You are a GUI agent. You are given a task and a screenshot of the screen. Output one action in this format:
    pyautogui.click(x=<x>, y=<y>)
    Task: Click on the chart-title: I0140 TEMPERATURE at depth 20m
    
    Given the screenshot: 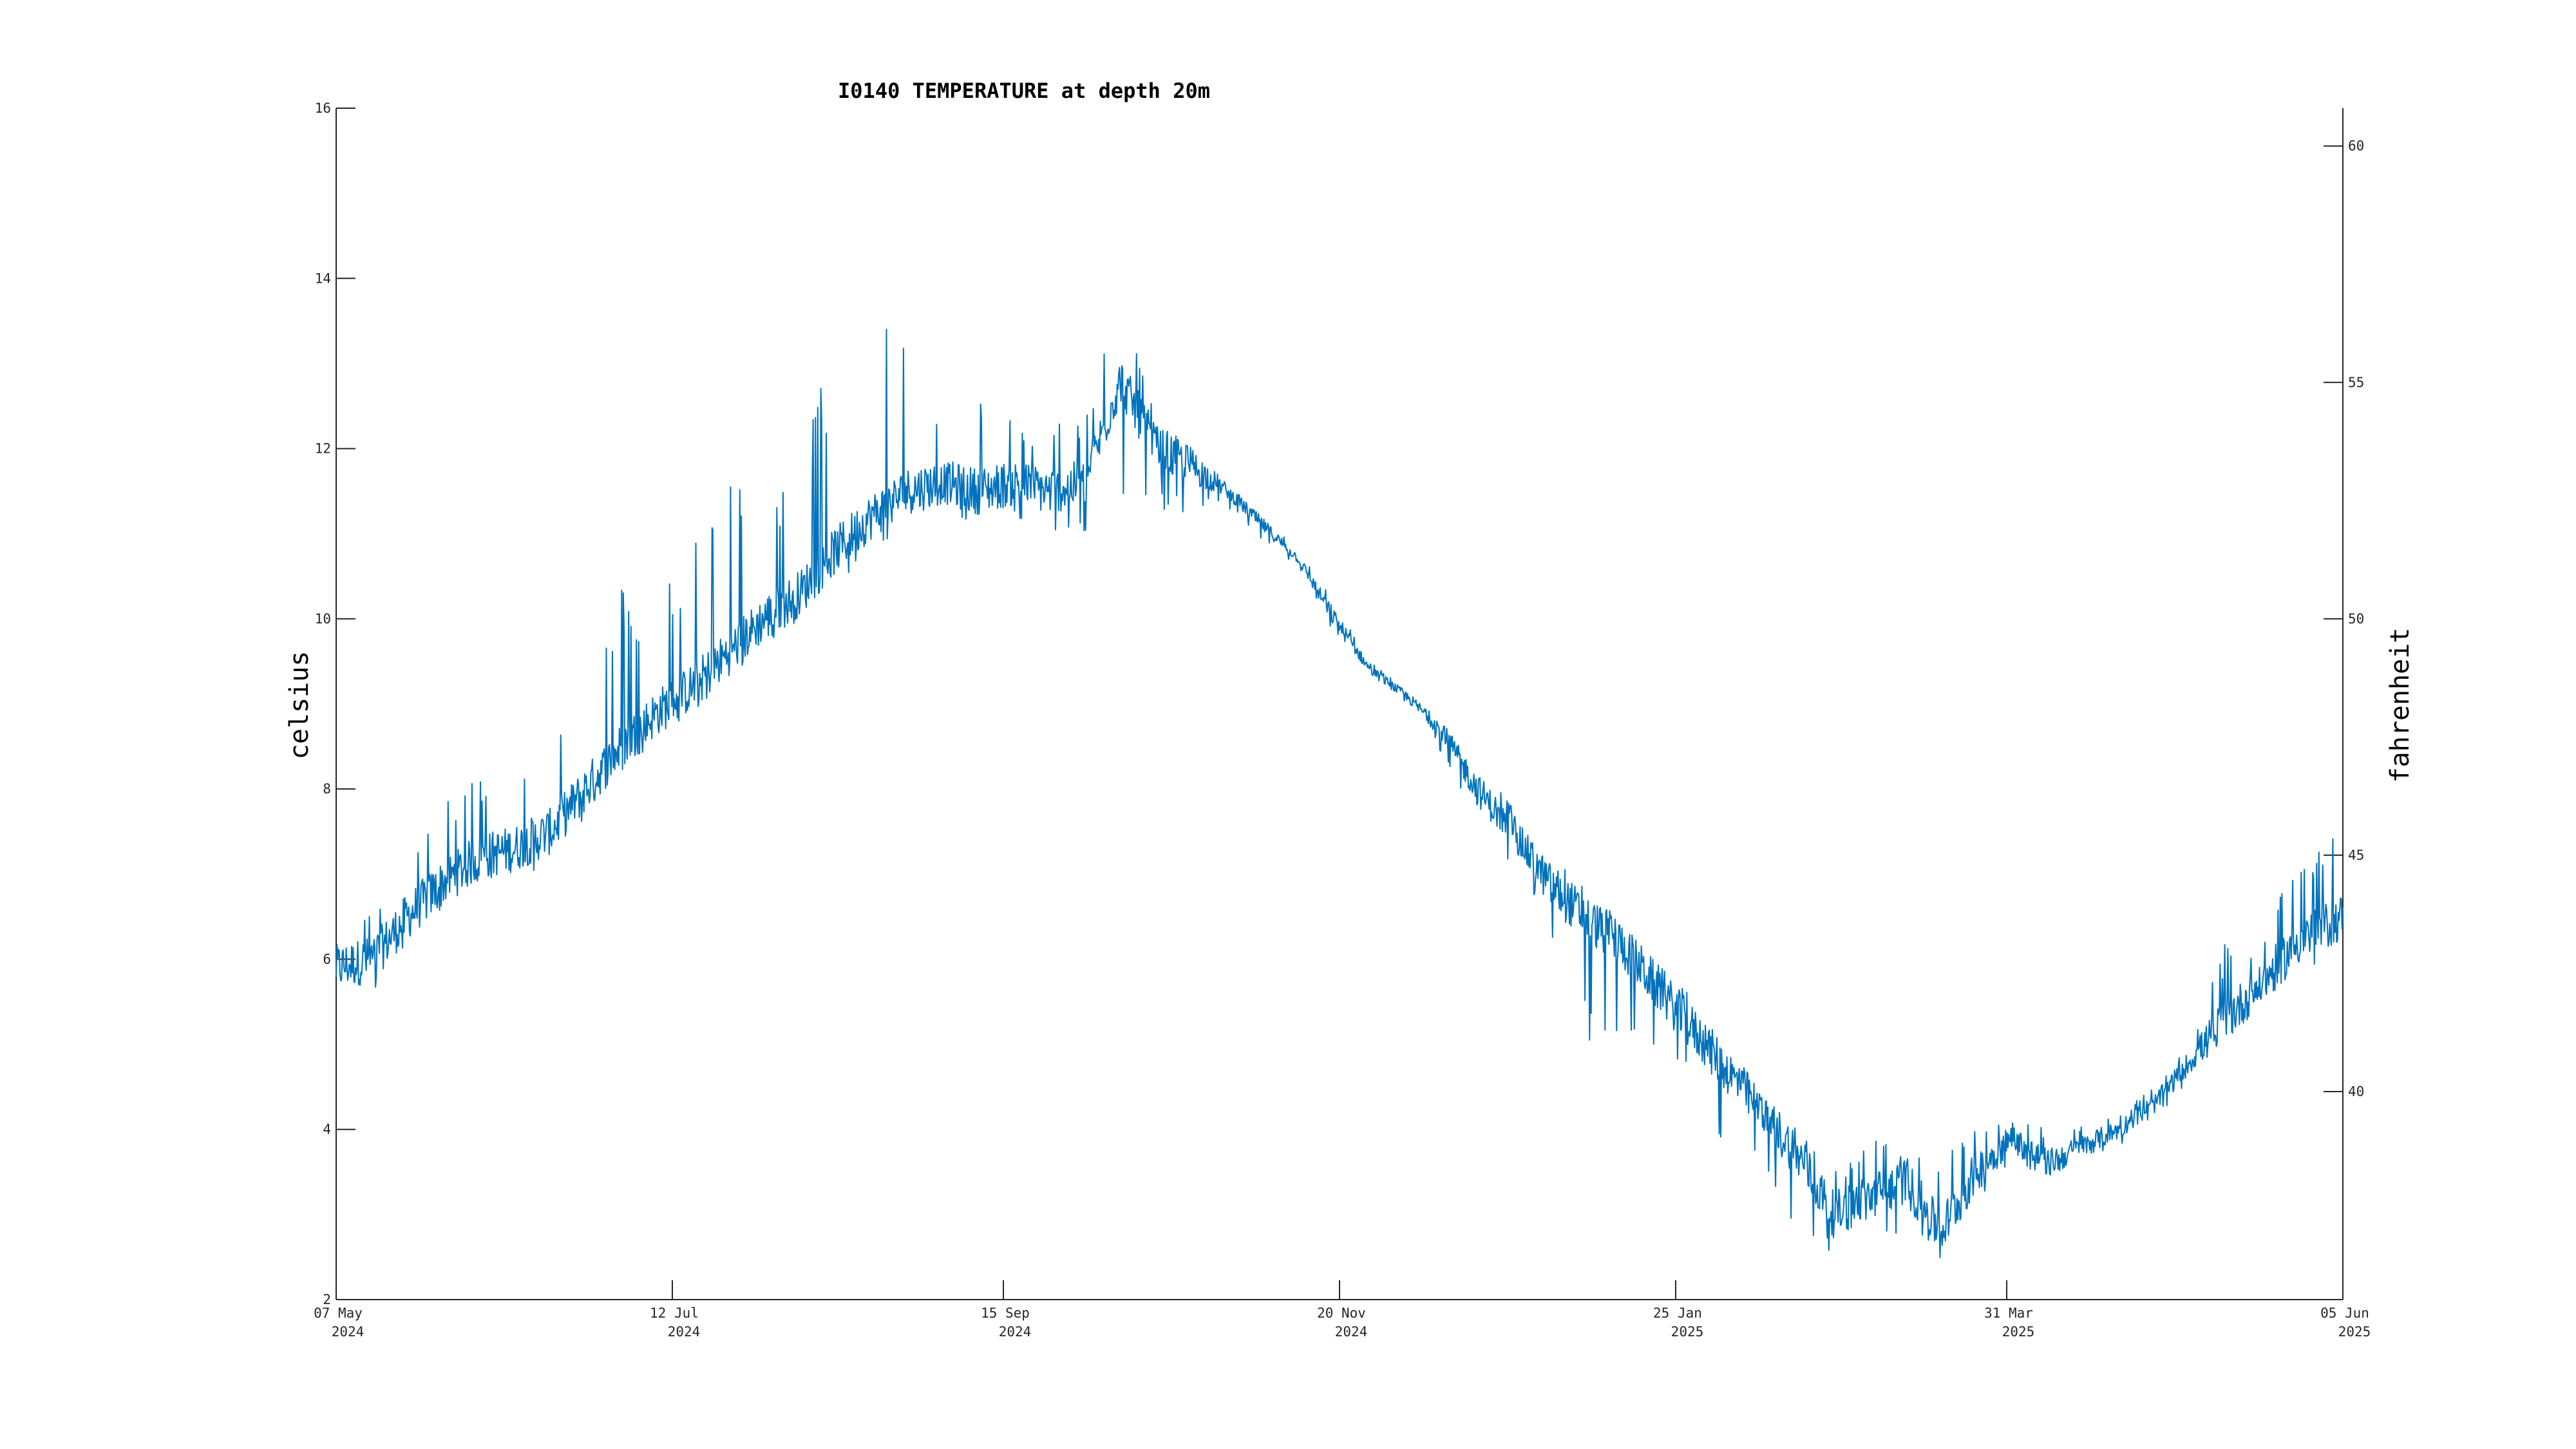 What is the action you would take?
    pyautogui.click(x=1024, y=91)
    